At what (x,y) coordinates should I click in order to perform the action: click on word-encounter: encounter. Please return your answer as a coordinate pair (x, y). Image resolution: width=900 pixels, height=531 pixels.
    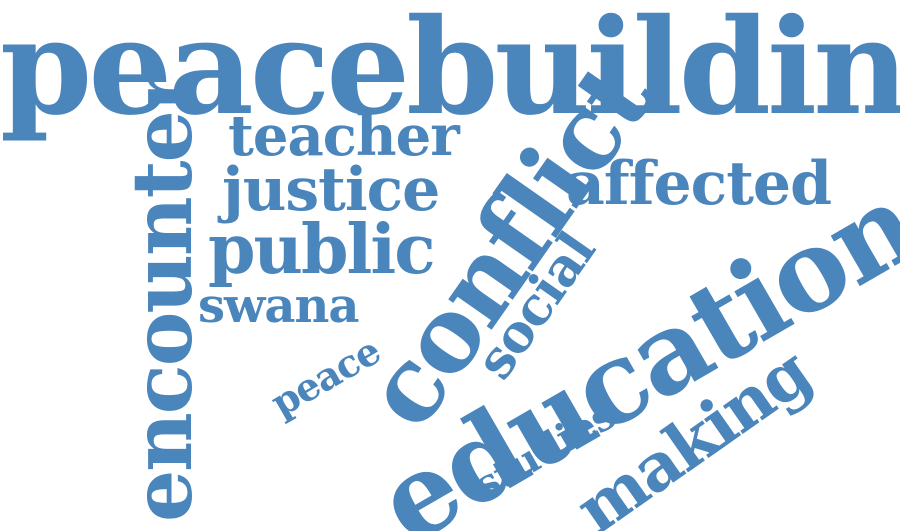
    Looking at the image, I should click on (163, 296).